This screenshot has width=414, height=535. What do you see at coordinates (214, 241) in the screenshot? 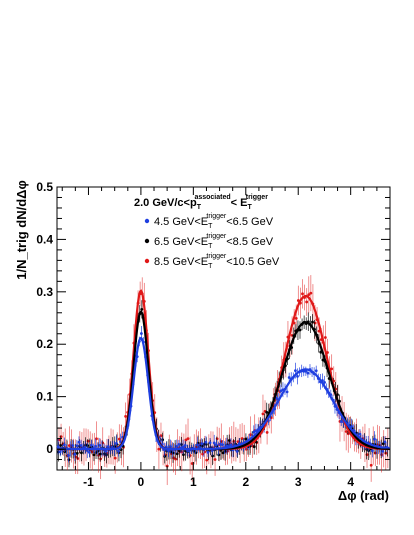
I see `legend-entry-2: 6.5 GeV<ETtrigger<8.5 GeV` at bounding box center [214, 241].